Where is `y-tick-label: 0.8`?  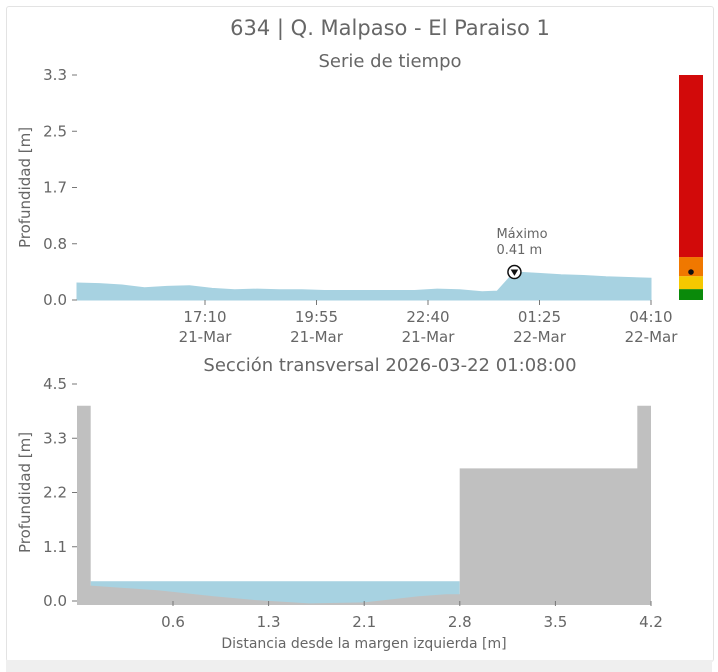 y-tick-label: 0.8 is located at coordinates (55, 244).